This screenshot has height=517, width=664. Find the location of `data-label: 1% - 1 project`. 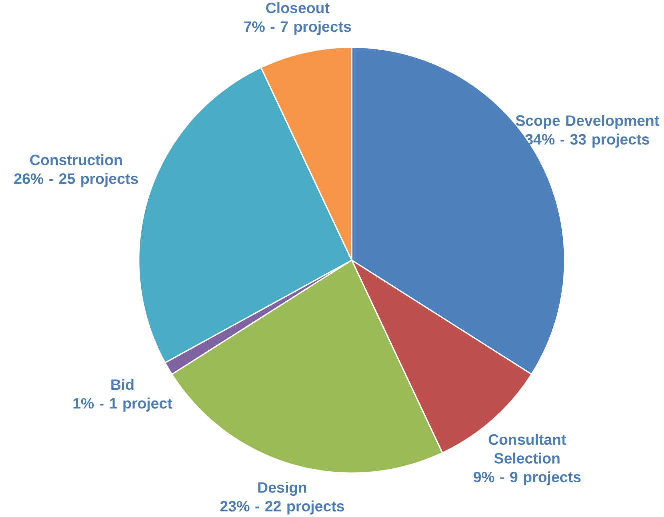

data-label: 1% - 1 project is located at coordinates (123, 405).